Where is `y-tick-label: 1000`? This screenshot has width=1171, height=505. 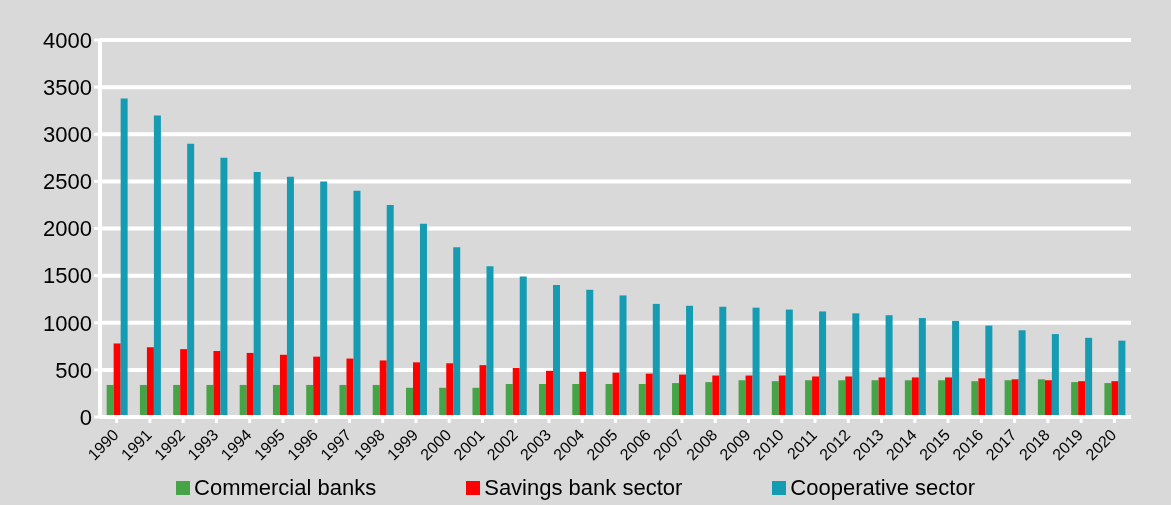
y-tick-label: 1000 is located at coordinates (67, 323).